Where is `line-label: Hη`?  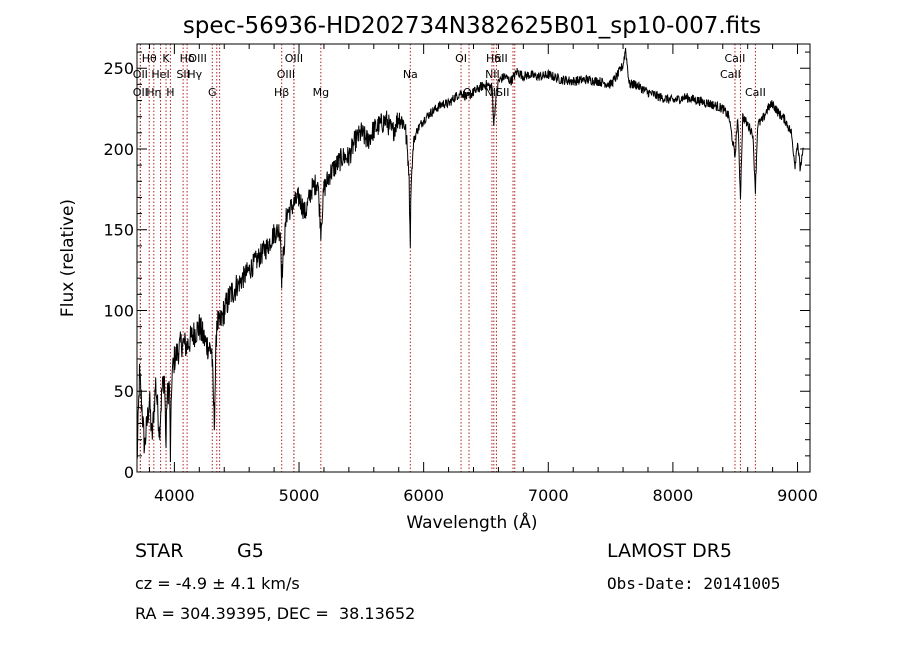
line-label: Hη is located at coordinates (153, 92).